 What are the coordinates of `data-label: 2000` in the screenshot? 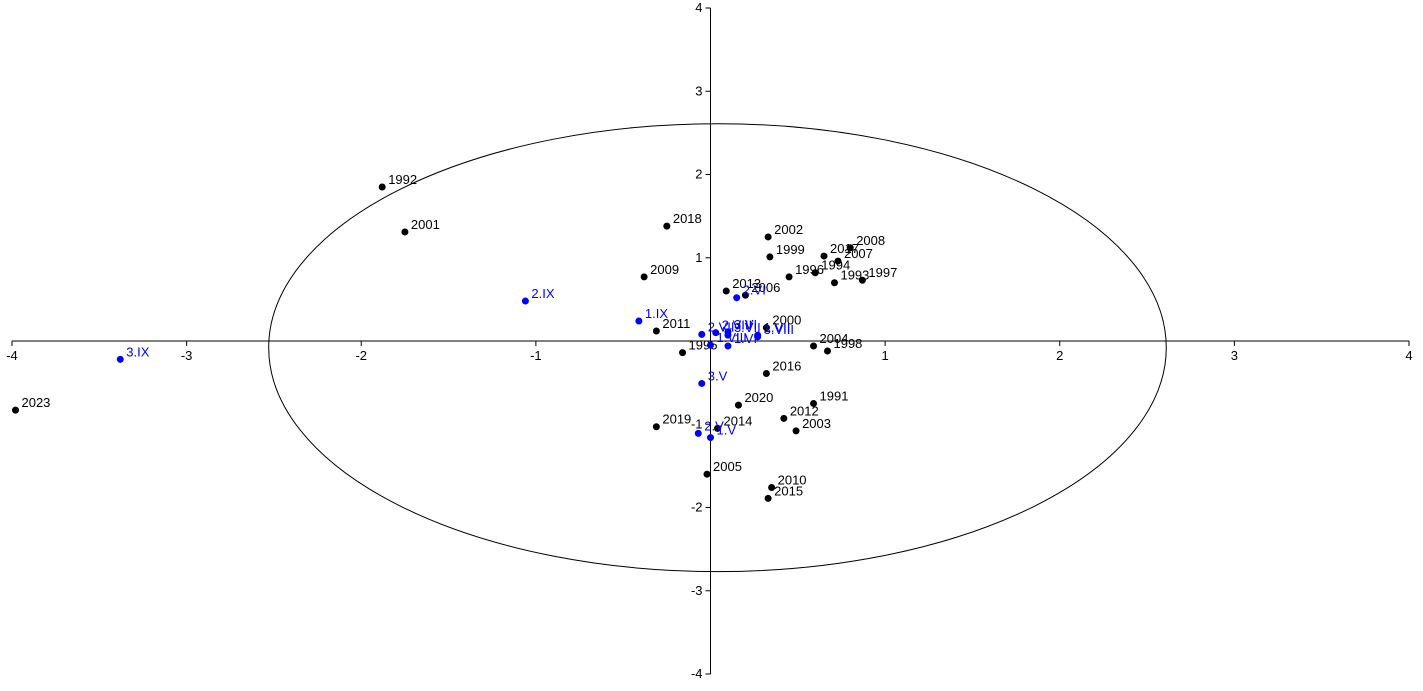 It's located at (786, 320).